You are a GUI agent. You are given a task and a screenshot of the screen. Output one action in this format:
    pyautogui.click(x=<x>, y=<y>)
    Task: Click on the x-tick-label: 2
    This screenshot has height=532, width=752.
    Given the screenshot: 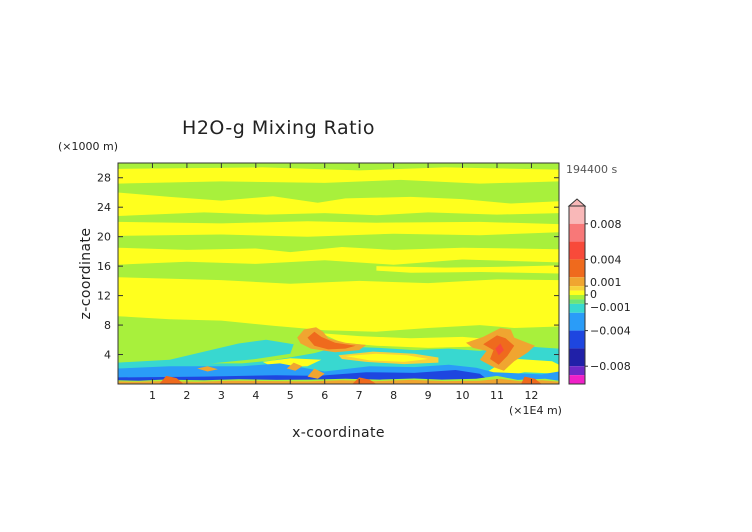 What is the action you would take?
    pyautogui.click(x=186, y=395)
    